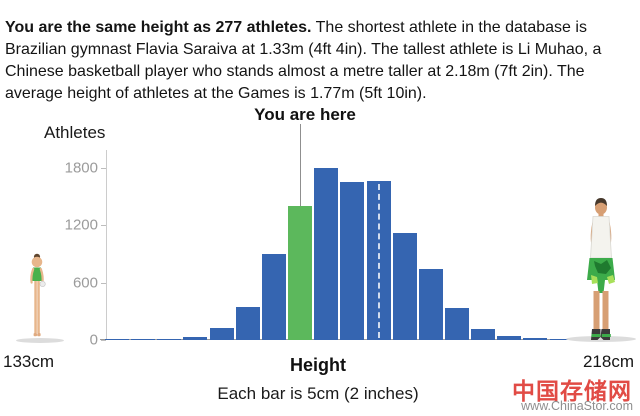 Image resolution: width=640 pixels, height=416 pixels. What do you see at coordinates (430, 304) in the screenshot?
I see `bar-190-195cm` at bounding box center [430, 304].